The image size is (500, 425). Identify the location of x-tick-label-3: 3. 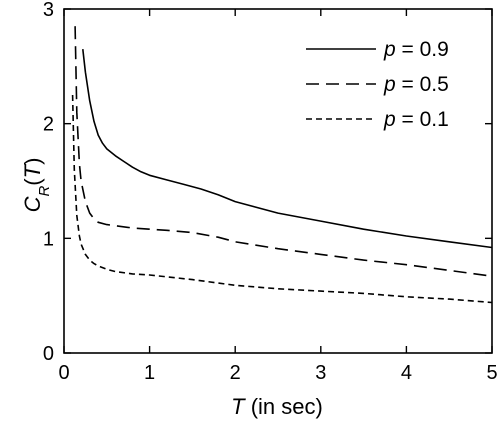
(320, 373).